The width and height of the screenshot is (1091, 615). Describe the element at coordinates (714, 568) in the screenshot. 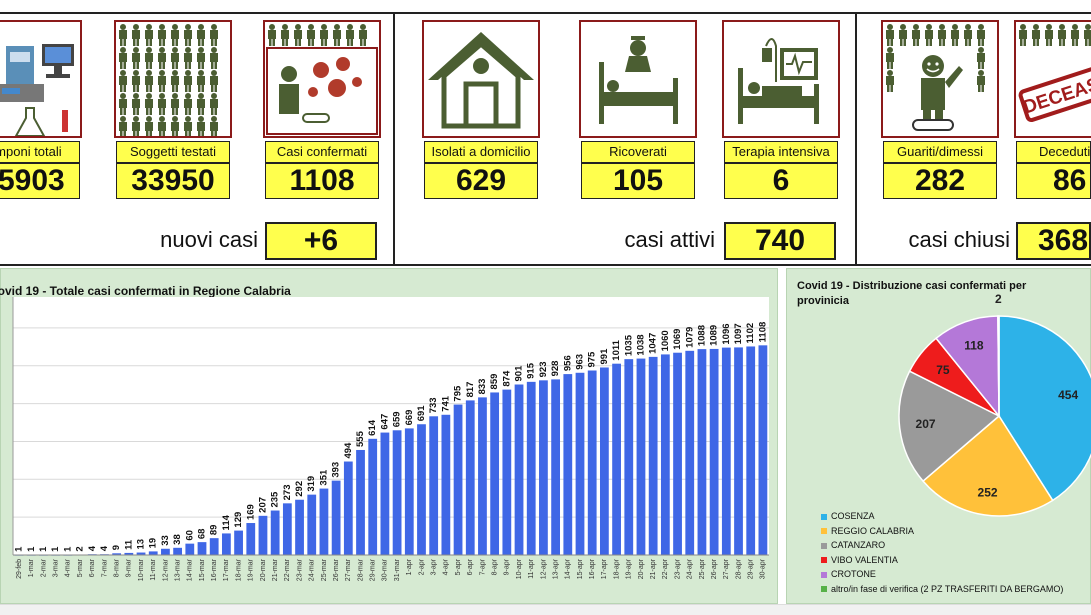

I see `tick-label: 26-apr` at that location.